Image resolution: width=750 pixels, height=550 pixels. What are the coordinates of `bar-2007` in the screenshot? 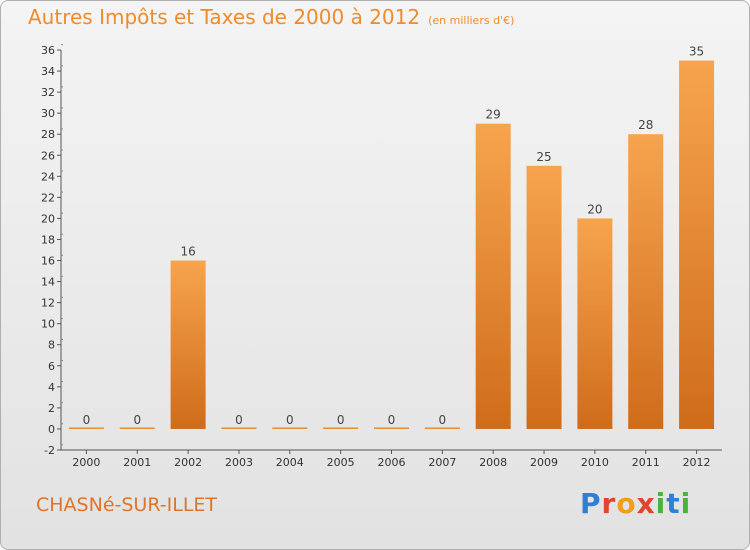 It's located at (442, 428).